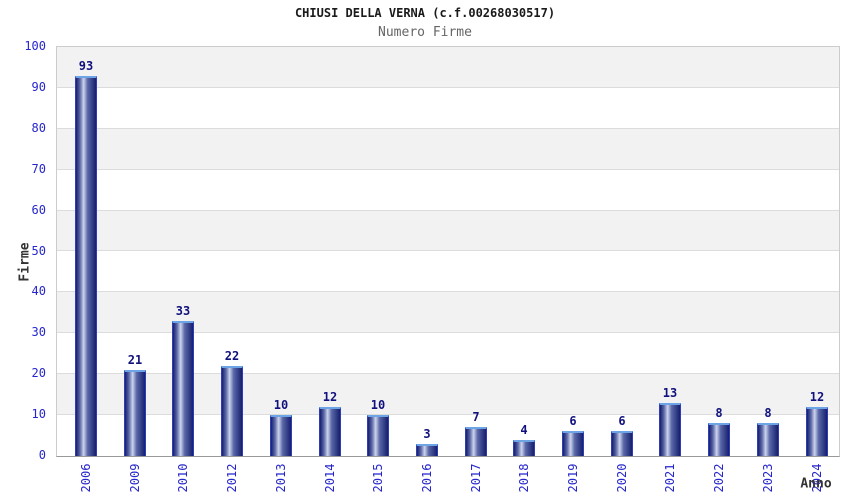 The width and height of the screenshot is (850, 500). I want to click on x-tick-label: 2020, so click(622, 478).